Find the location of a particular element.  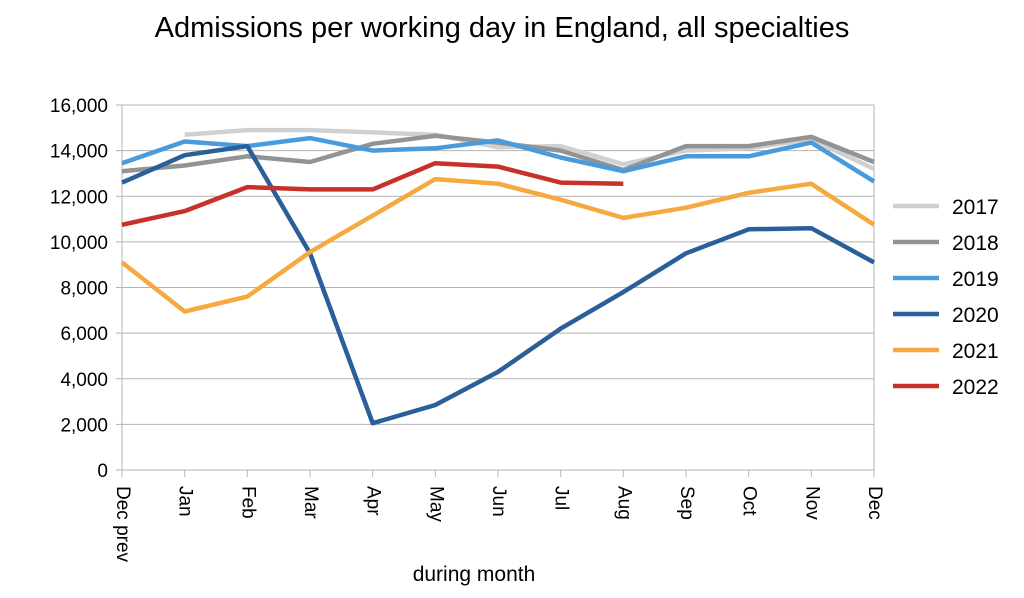

legend-label-2019: 2019 is located at coordinates (975, 279).